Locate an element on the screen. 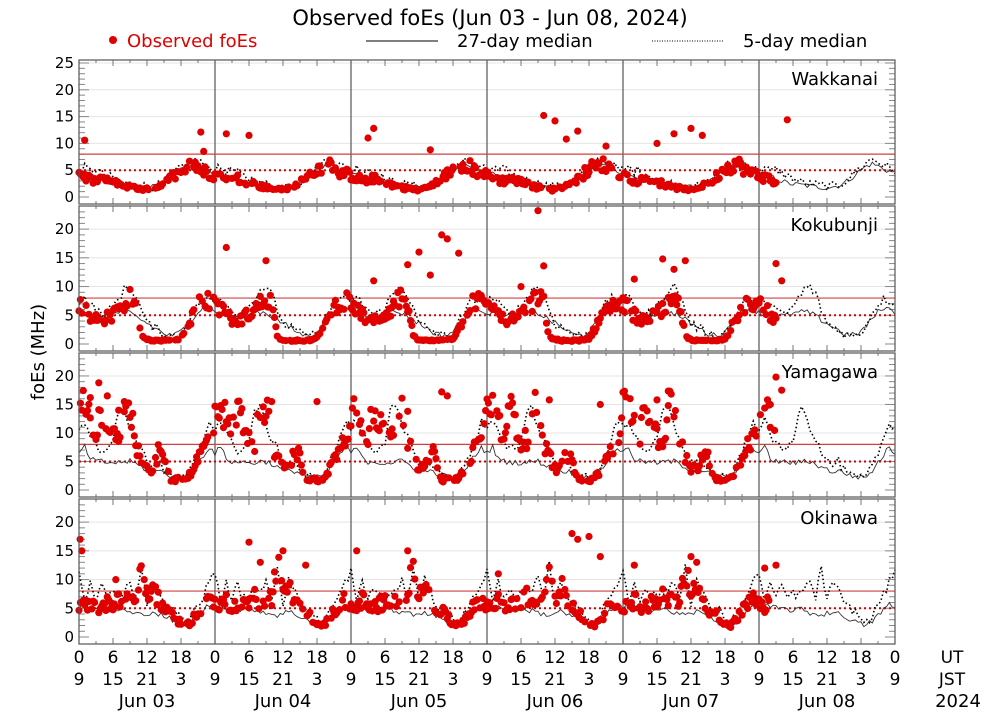 The image size is (1000, 714). x-tick-jst: 21 is located at coordinates (283, 680).